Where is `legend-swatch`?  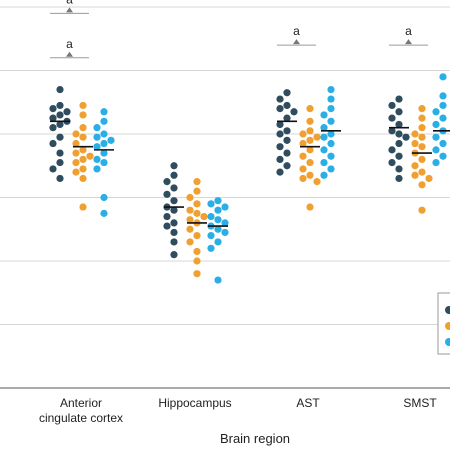
legend-swatch is located at coordinates (447, 342).